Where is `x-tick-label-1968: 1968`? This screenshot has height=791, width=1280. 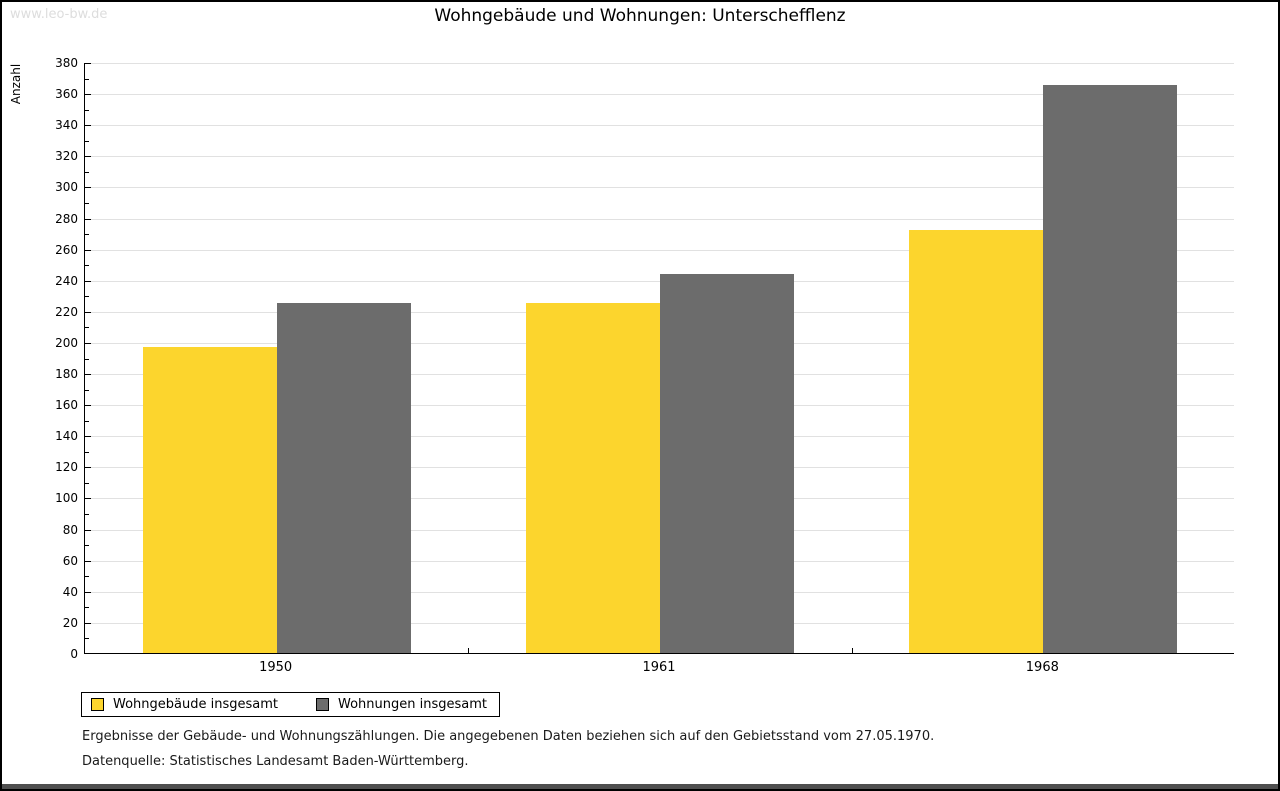 x-tick-label-1968: 1968 is located at coordinates (1042, 667).